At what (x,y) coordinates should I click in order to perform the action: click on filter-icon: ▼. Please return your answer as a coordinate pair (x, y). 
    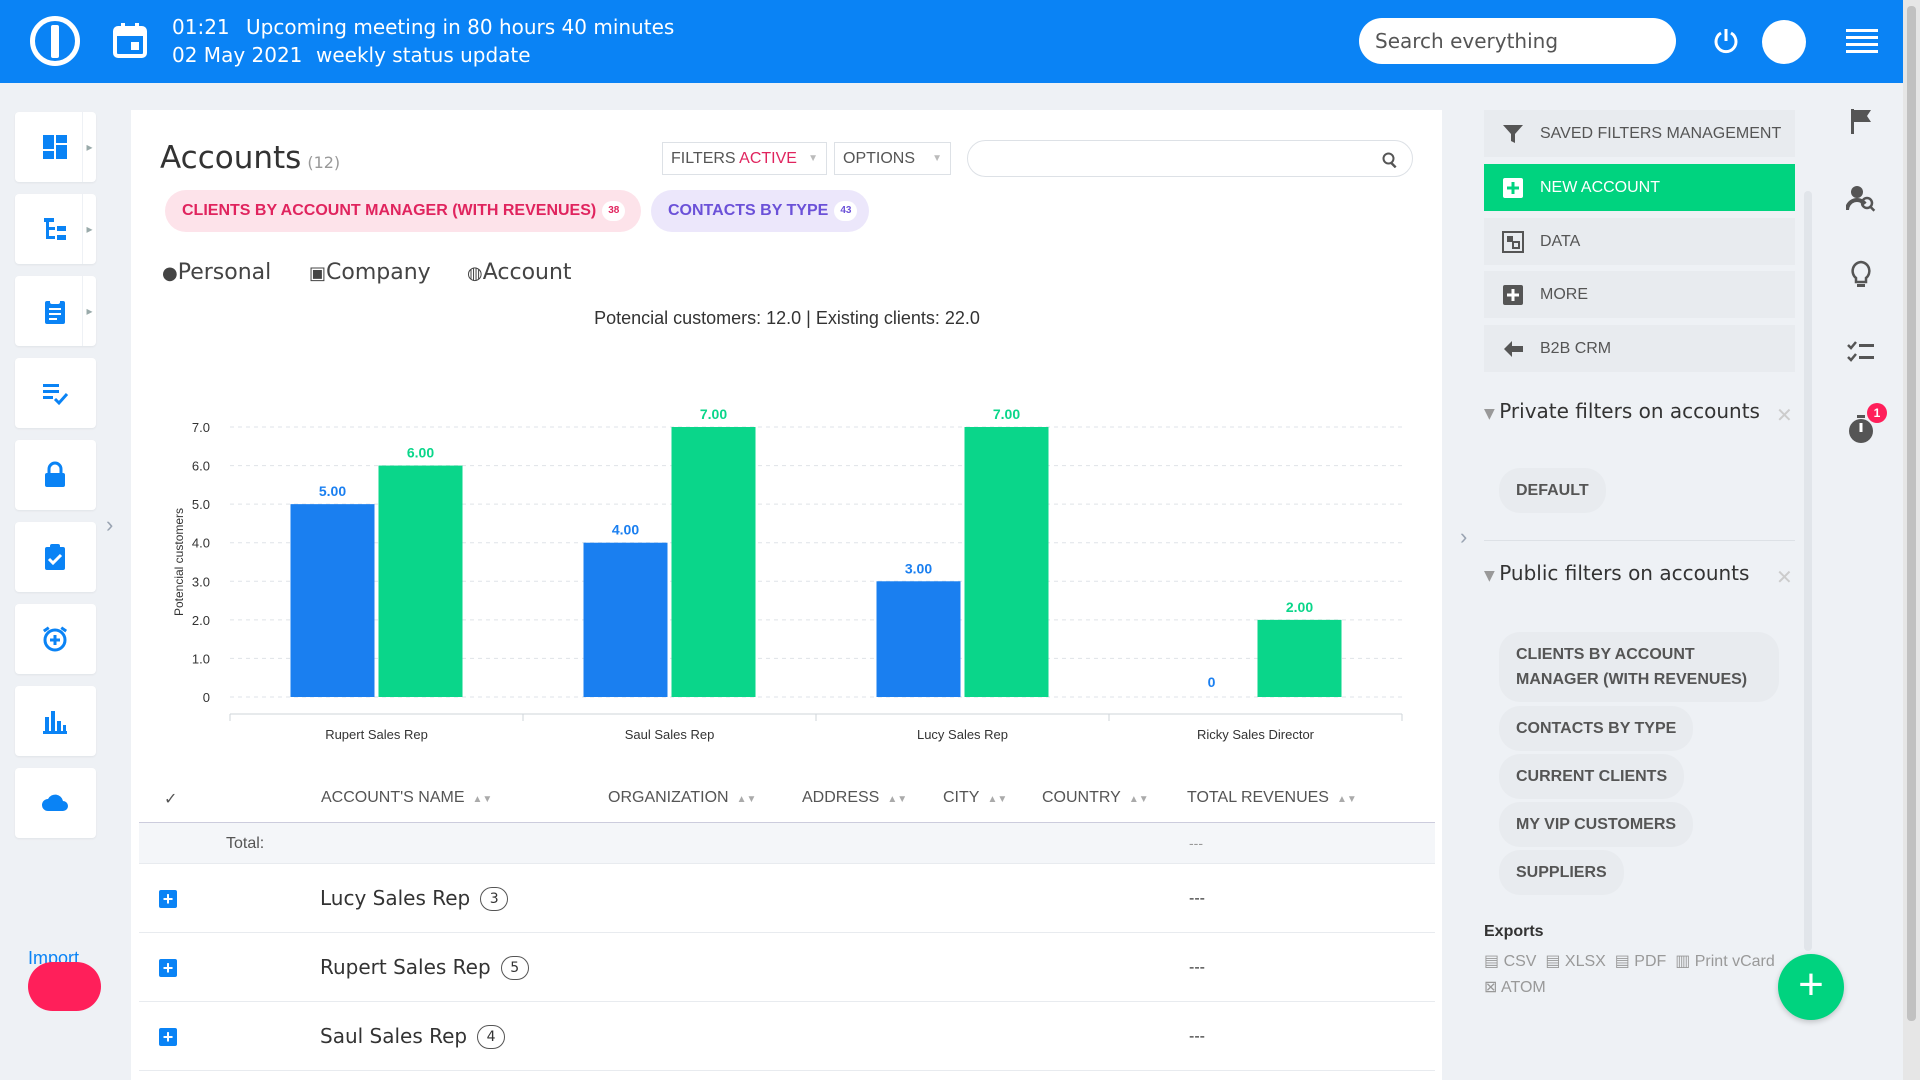
    Looking at the image, I should click on (1492, 576).